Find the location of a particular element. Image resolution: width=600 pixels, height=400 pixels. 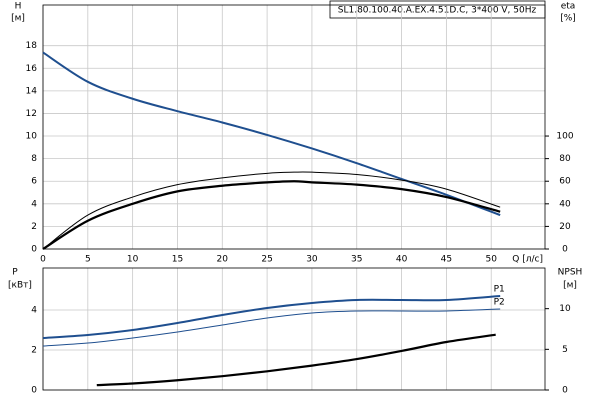

x-tick-label: 40 is located at coordinates (402, 260).